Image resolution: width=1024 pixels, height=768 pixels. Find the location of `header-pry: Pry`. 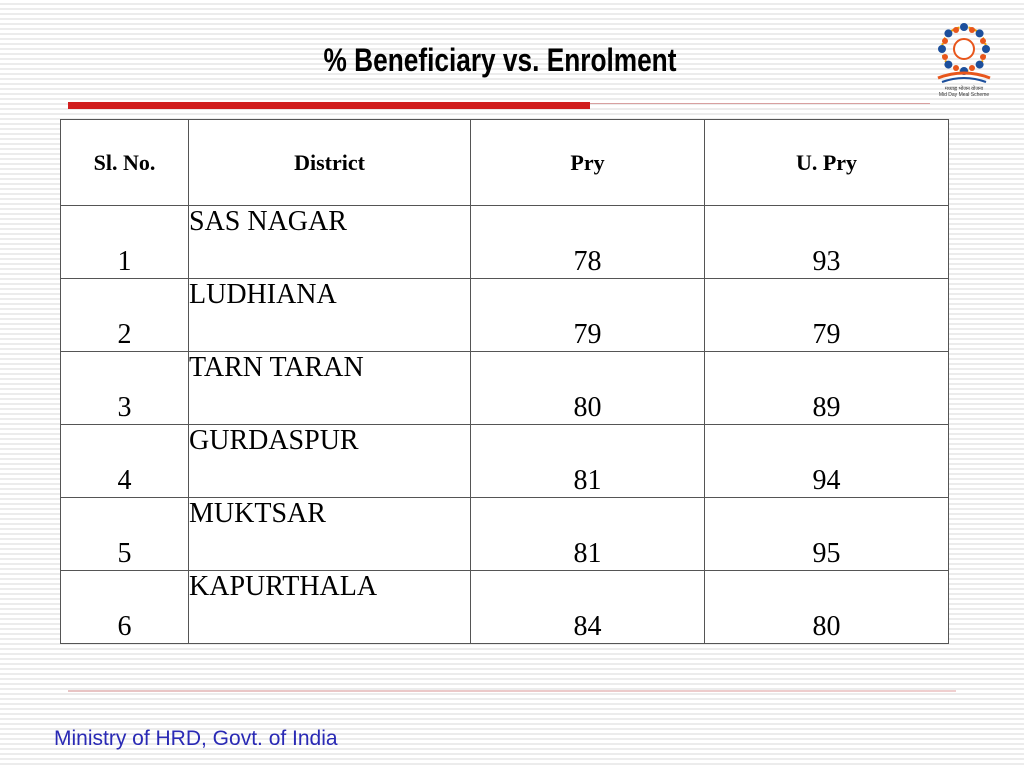

header-pry: Pry is located at coordinates (587, 162).